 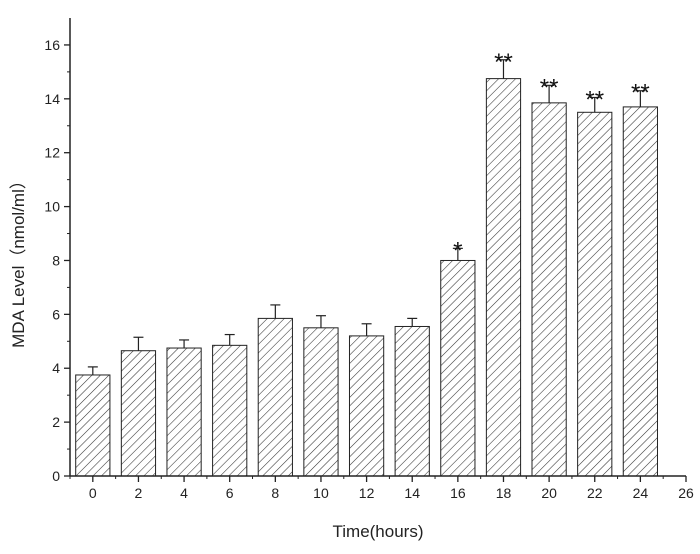 What do you see at coordinates (184, 412) in the screenshot?
I see `bar-4h` at bounding box center [184, 412].